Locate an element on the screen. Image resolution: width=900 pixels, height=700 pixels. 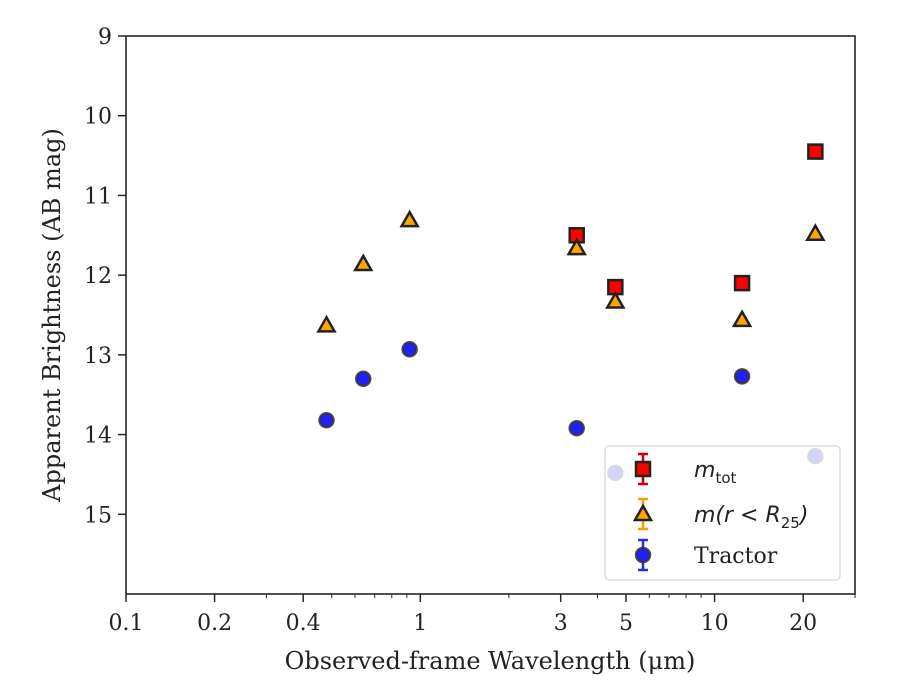
y-tick-label: 10 is located at coordinates (98, 117).